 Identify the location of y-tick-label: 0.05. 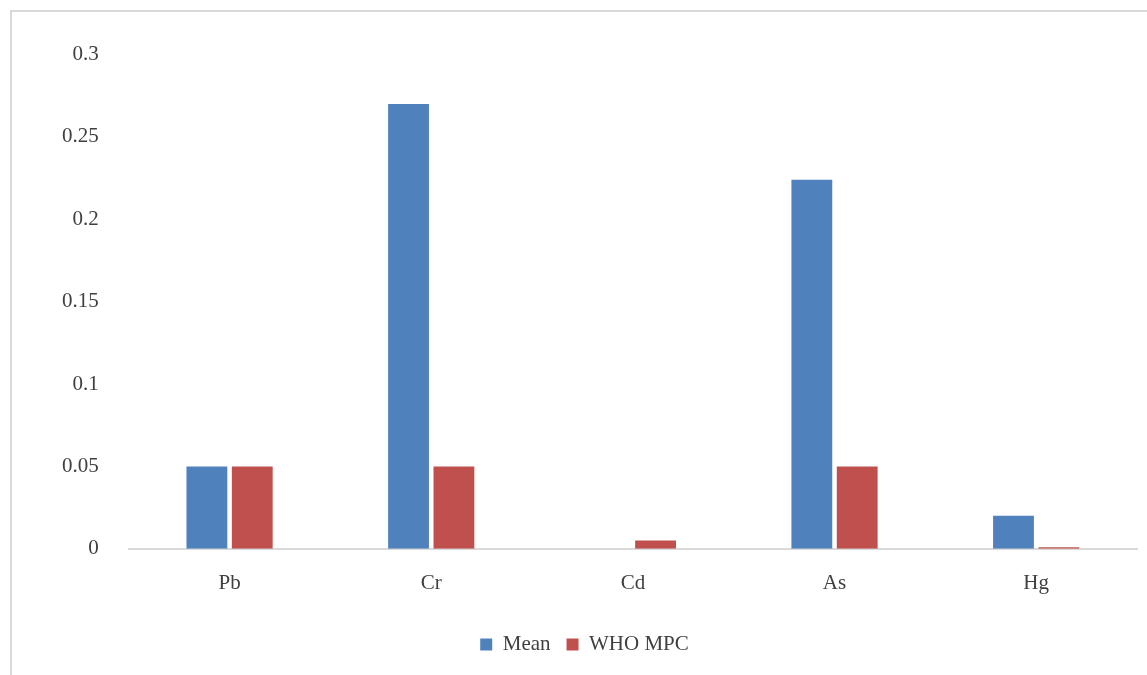
(80, 464).